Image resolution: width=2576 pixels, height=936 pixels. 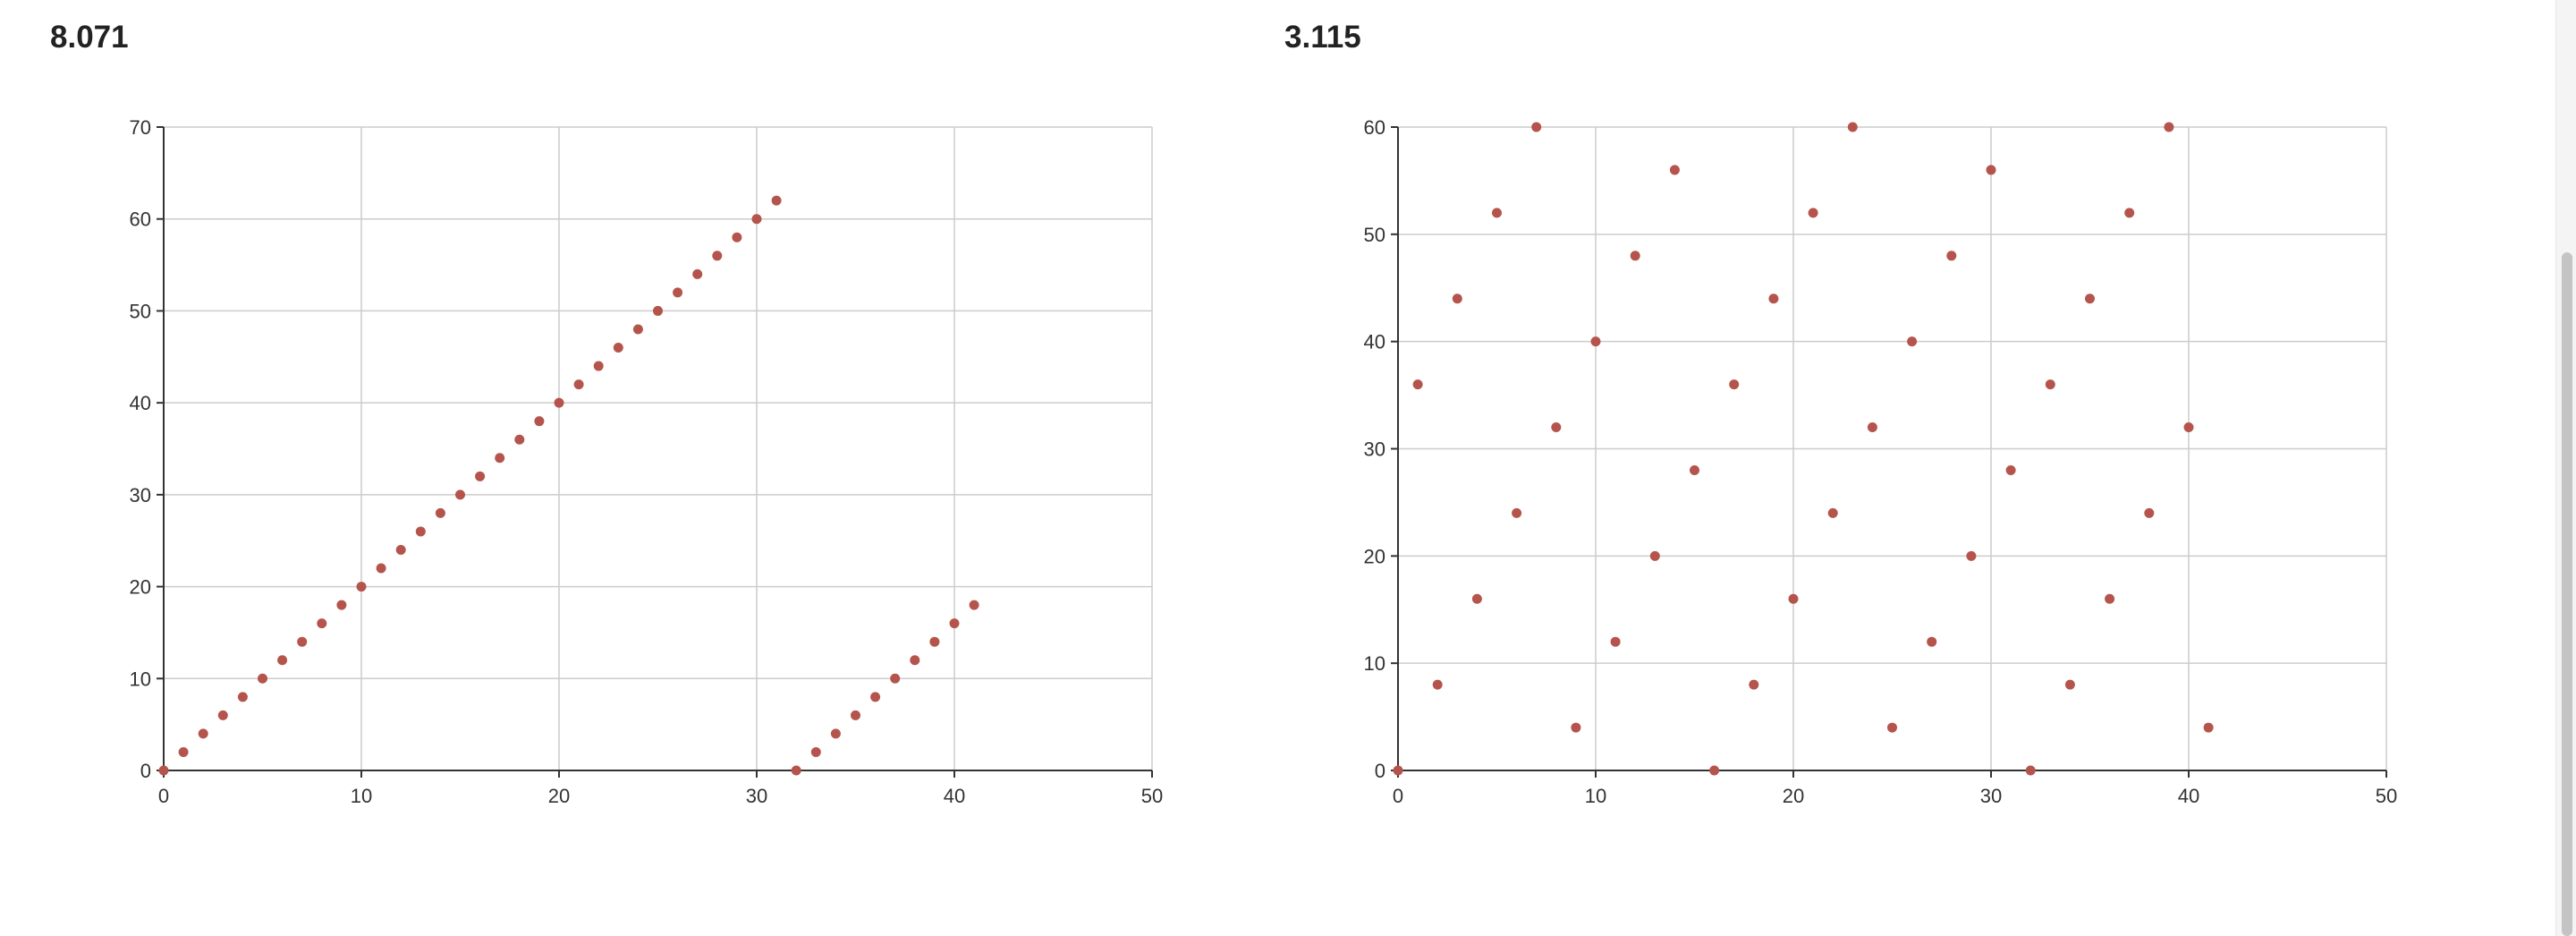 I want to click on right-x-tick-label-50: 50, so click(x=2386, y=796).